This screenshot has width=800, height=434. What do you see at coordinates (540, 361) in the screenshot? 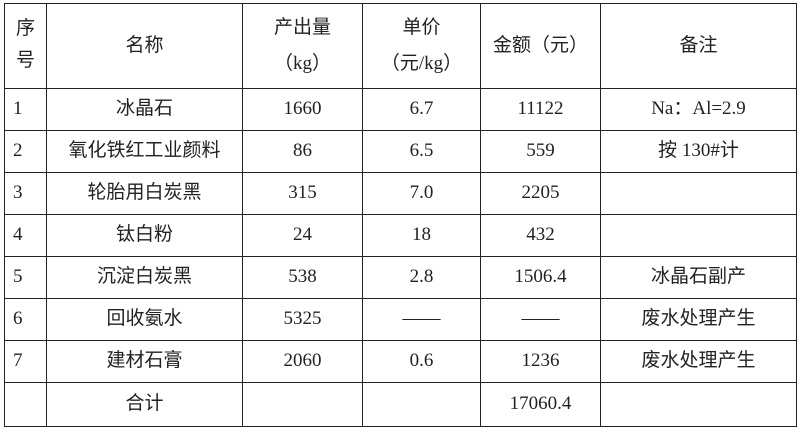
I see `cell-amount: 1236` at bounding box center [540, 361].